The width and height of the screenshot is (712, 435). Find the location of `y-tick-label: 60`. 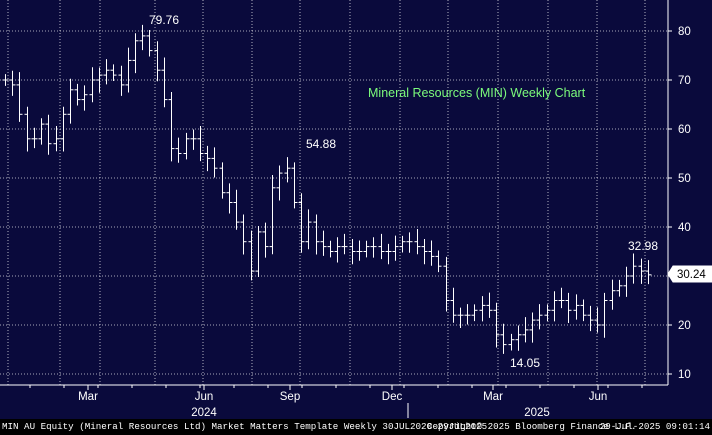

y-tick-label: 60 is located at coordinates (684, 130).